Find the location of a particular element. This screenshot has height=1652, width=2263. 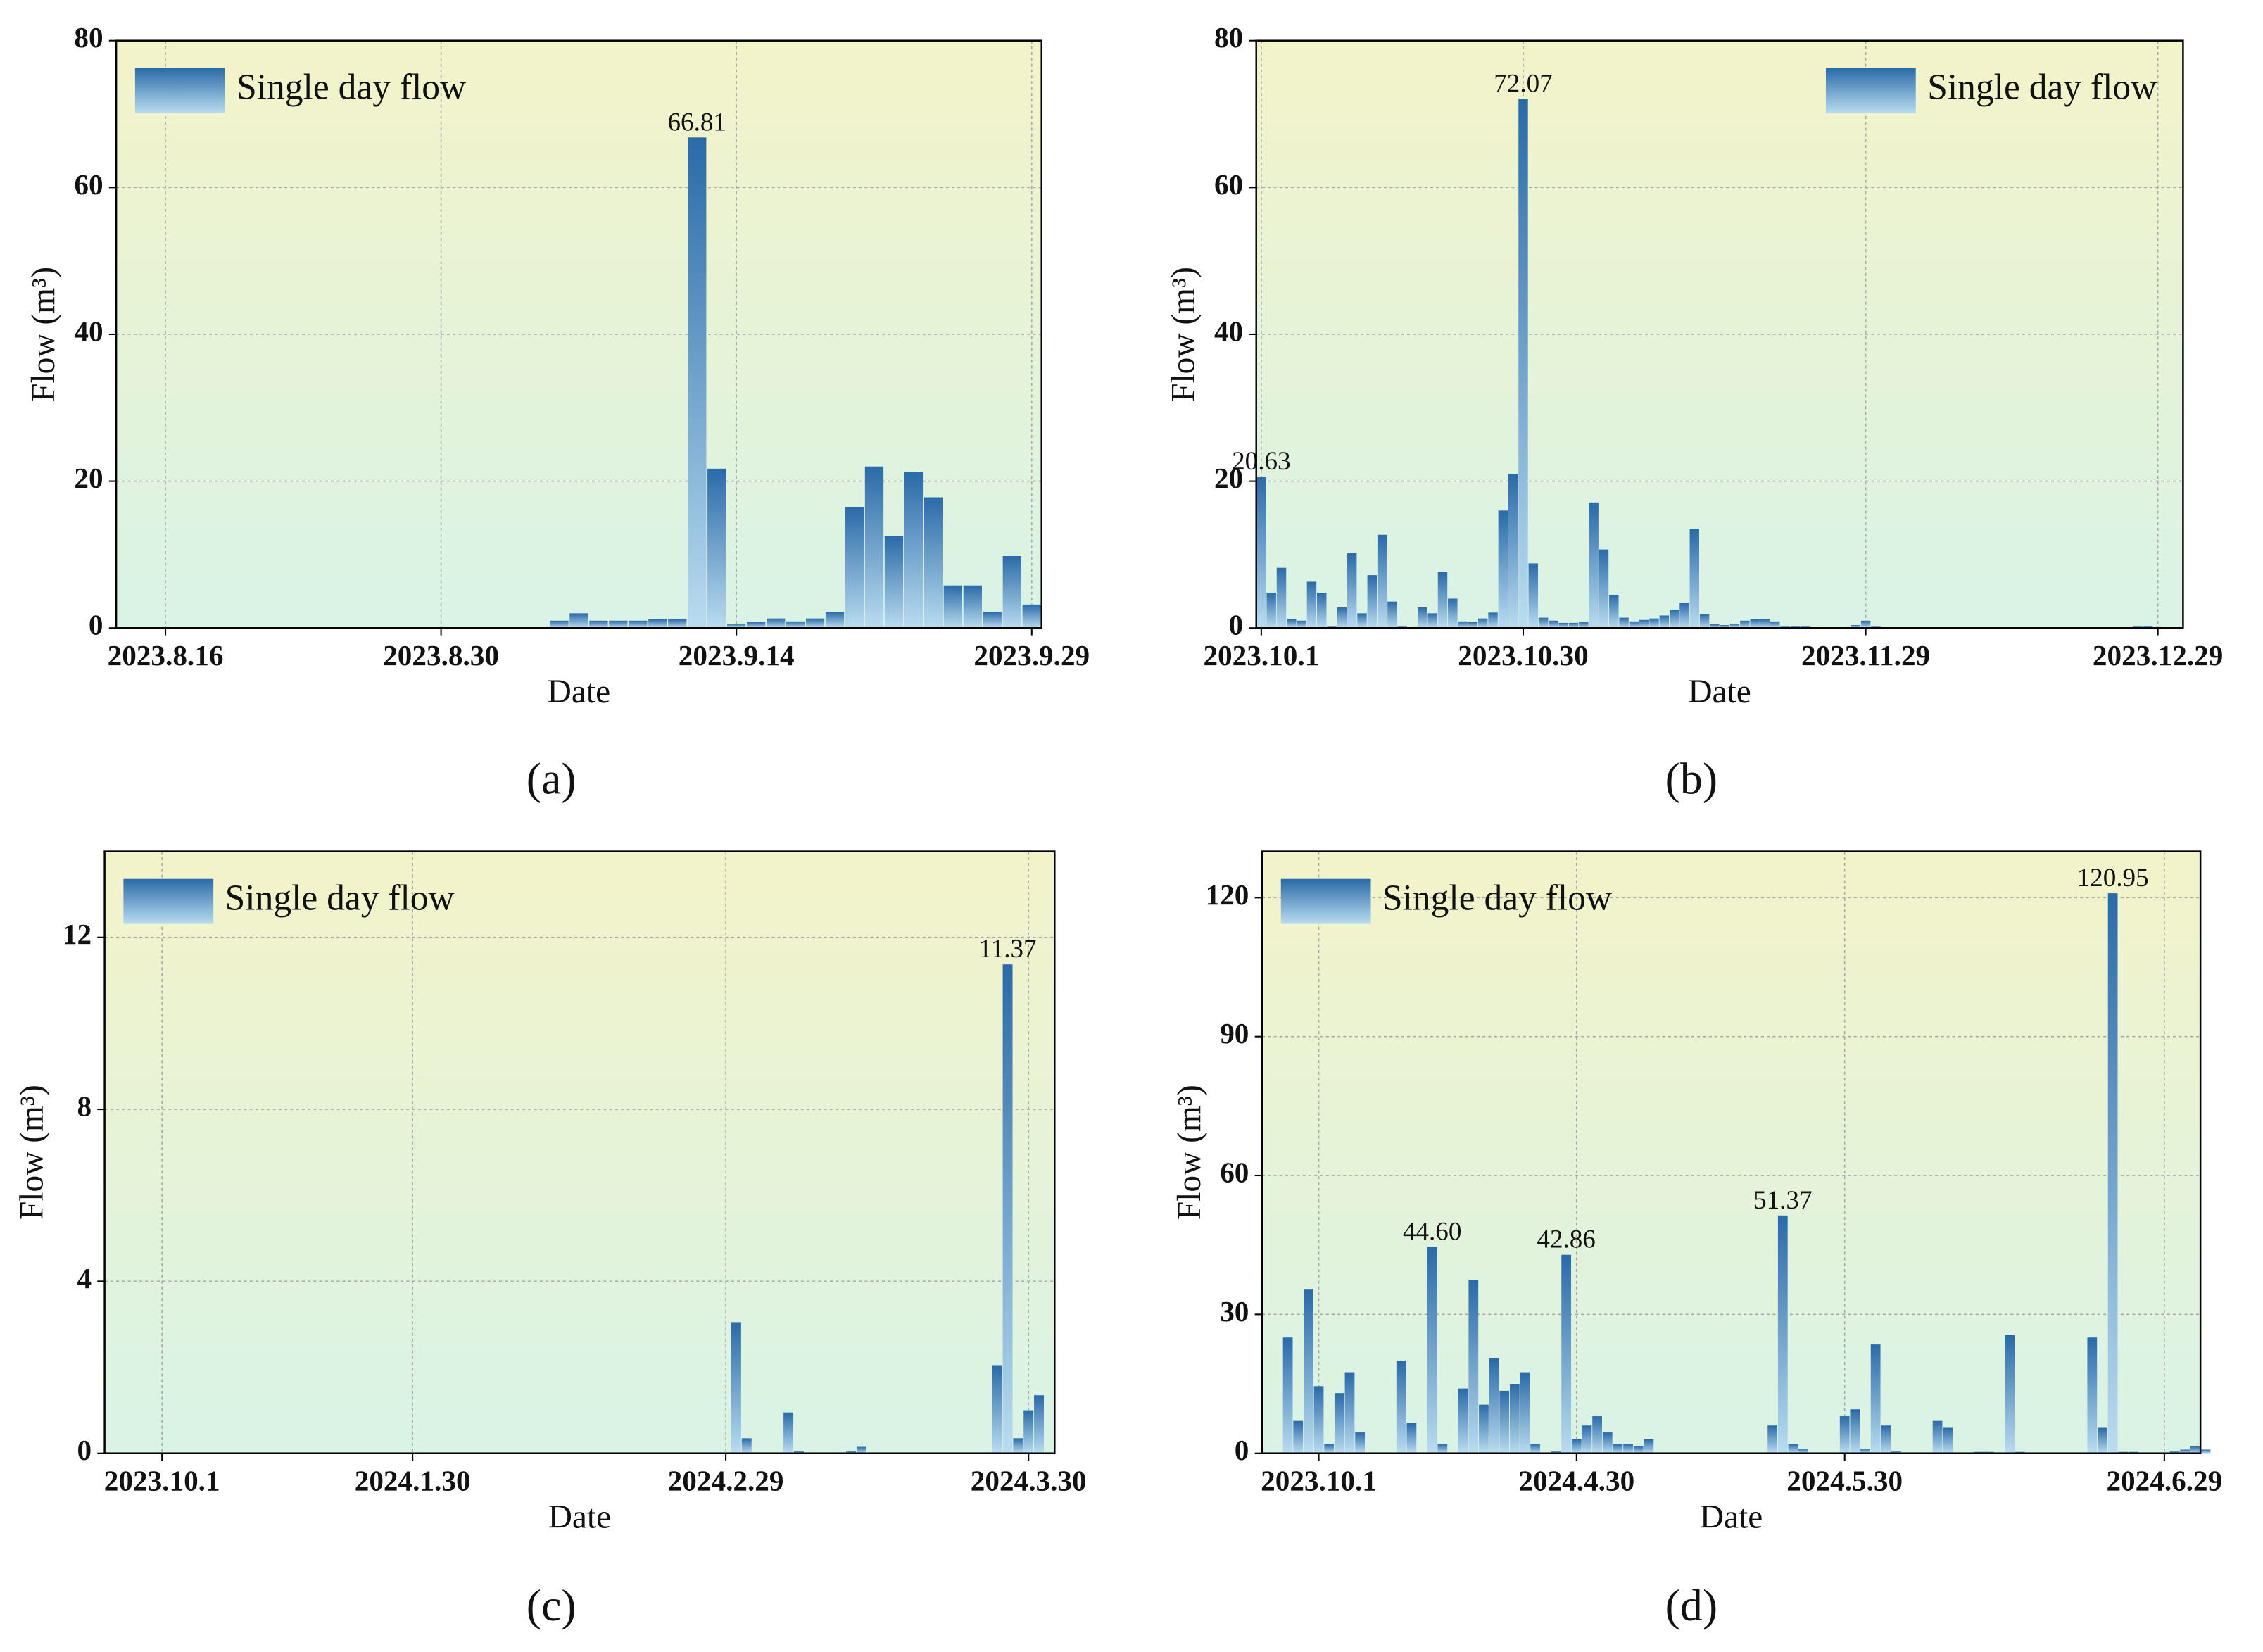

x-tick-label: 2024.3.30 is located at coordinates (1029, 1480).